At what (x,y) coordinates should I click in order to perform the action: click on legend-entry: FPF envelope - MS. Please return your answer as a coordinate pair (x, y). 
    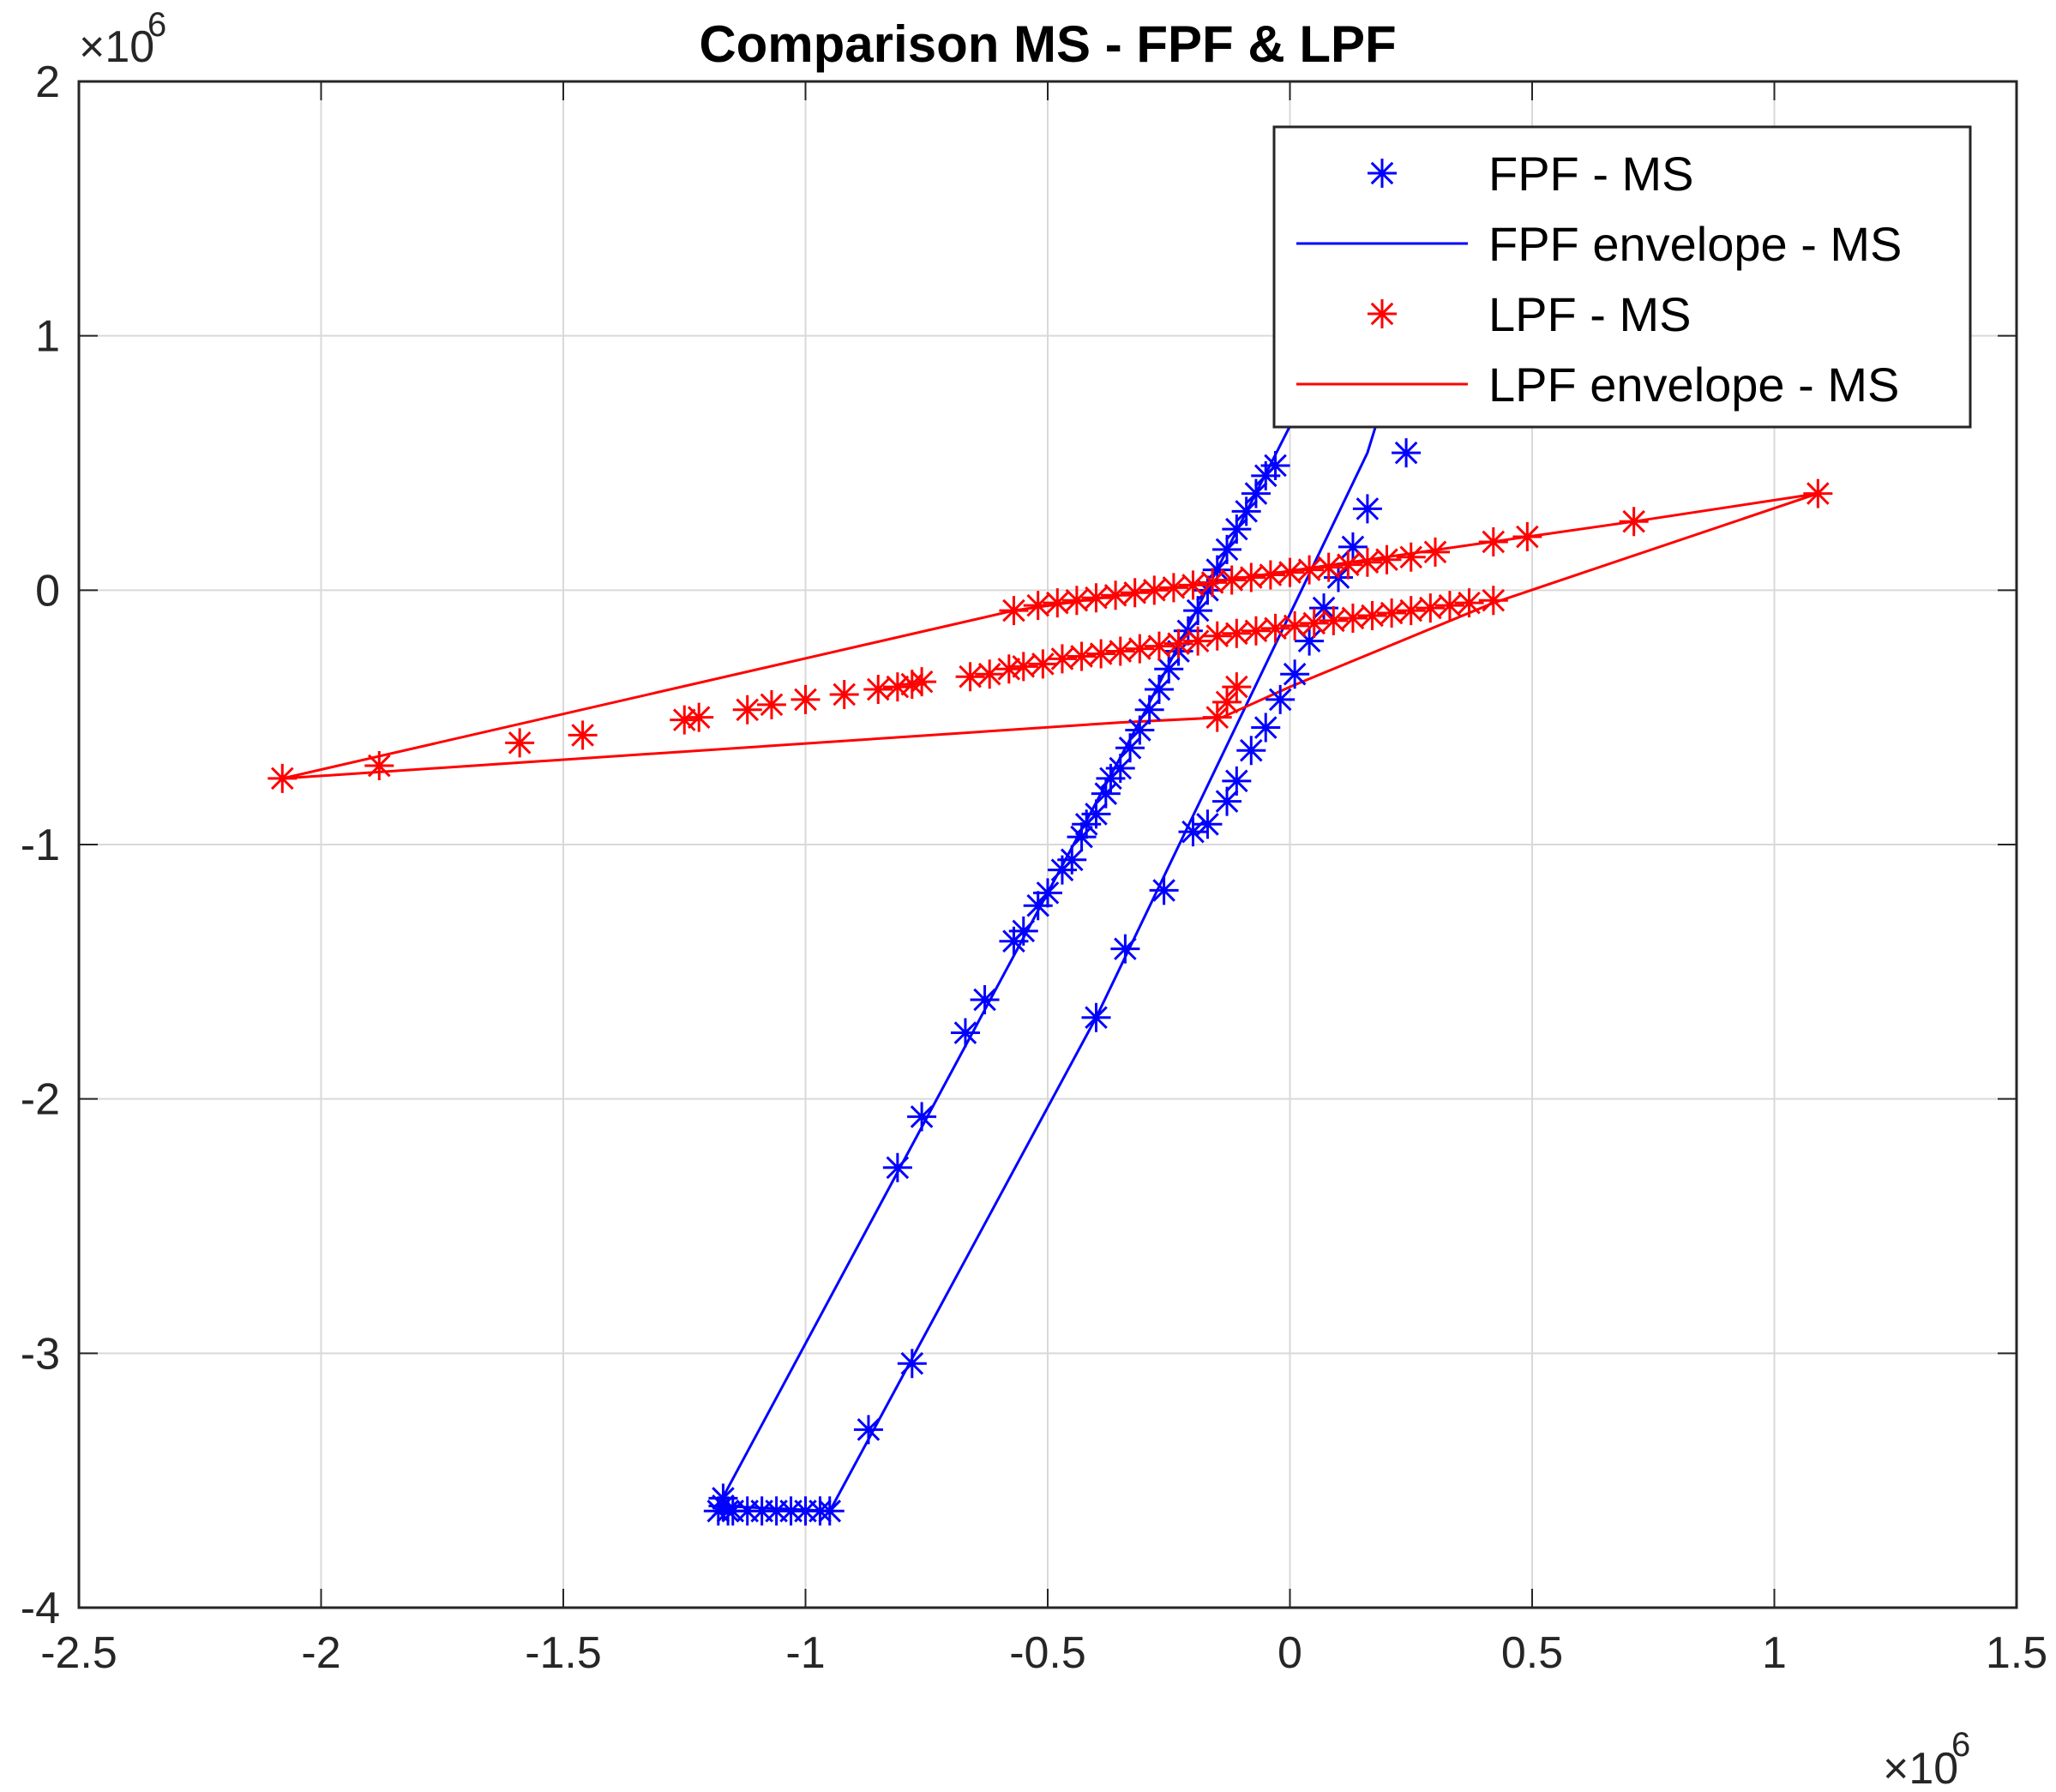
    Looking at the image, I should click on (1599, 244).